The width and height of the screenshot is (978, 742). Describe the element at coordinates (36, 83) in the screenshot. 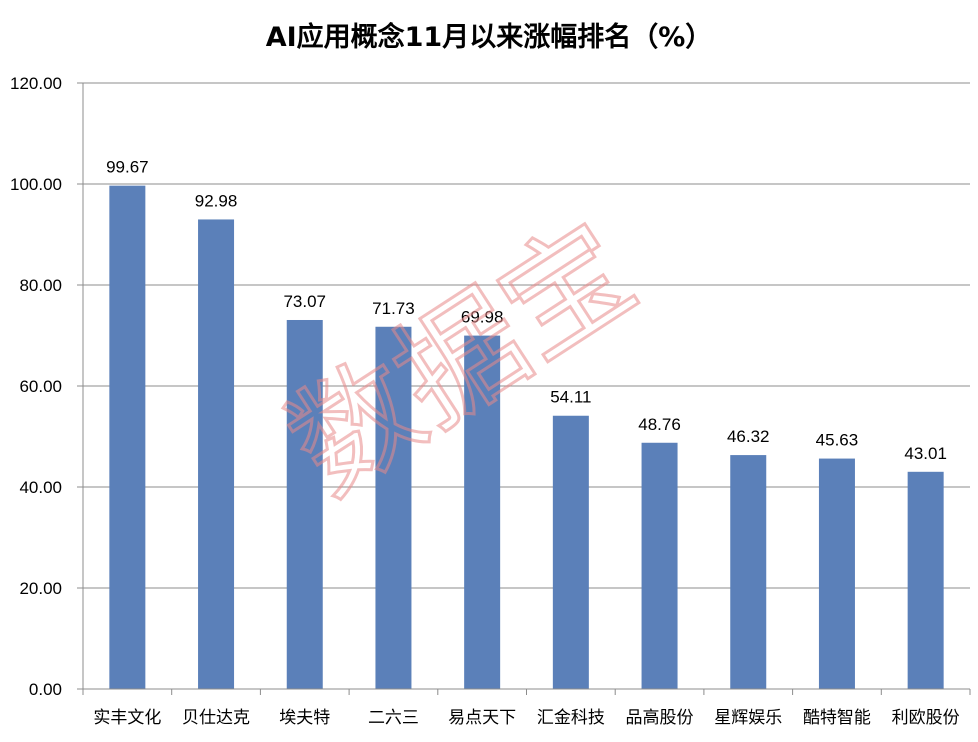

I see `y-tick-label: 120.00` at that location.